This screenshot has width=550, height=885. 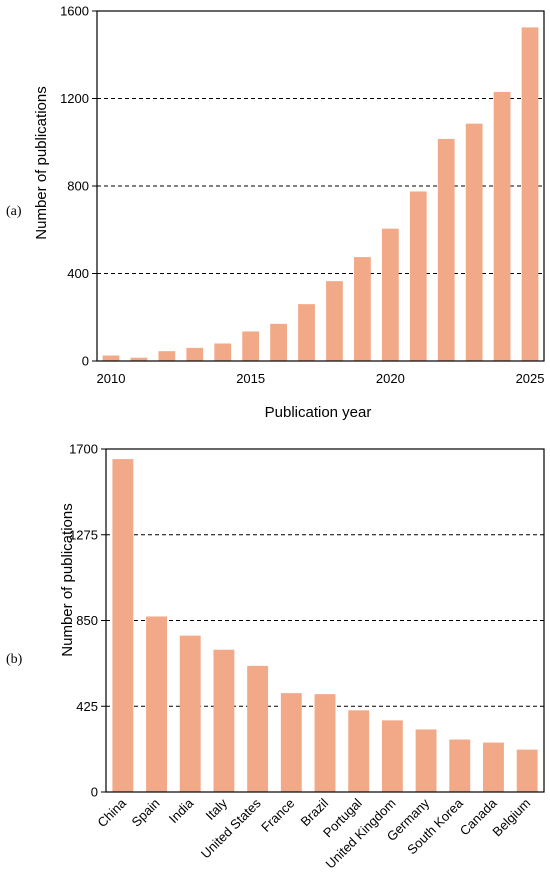 I want to click on chart-b-category-label: France, so click(x=277, y=815).